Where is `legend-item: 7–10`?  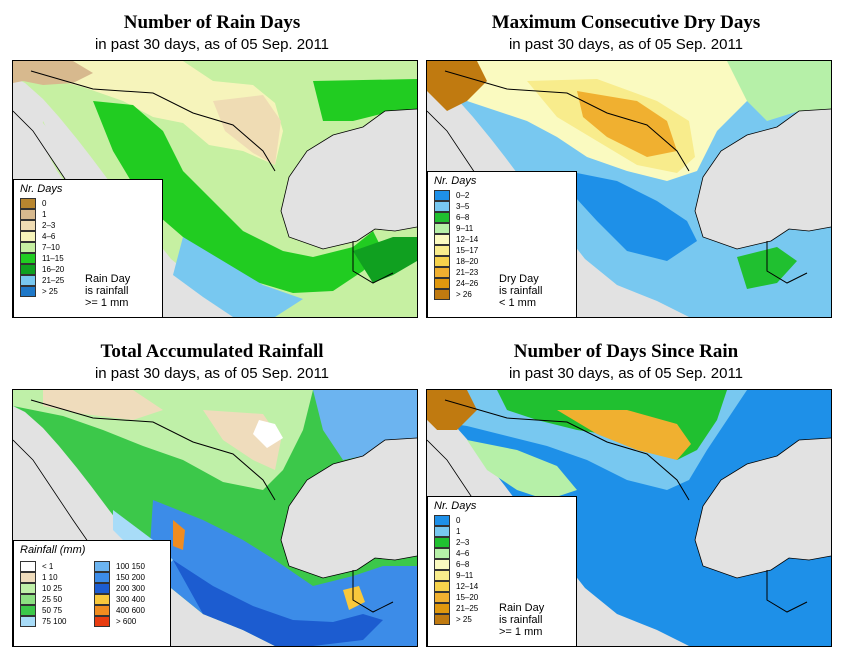
legend-item: 7–10 is located at coordinates (88, 247).